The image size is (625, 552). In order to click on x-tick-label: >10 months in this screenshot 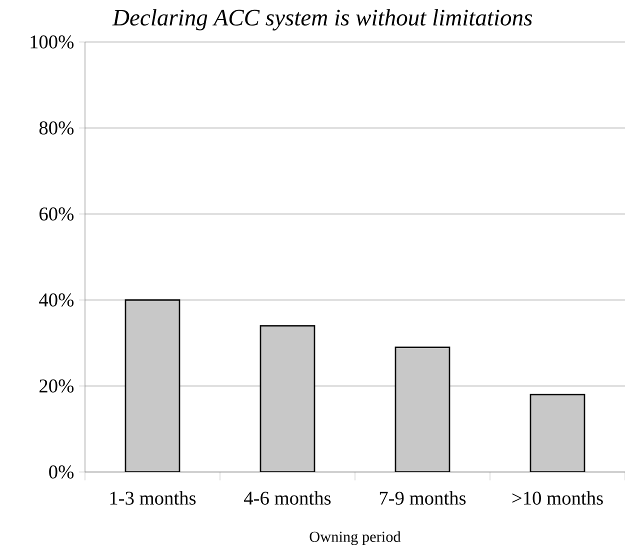, I will do `click(557, 498)`.